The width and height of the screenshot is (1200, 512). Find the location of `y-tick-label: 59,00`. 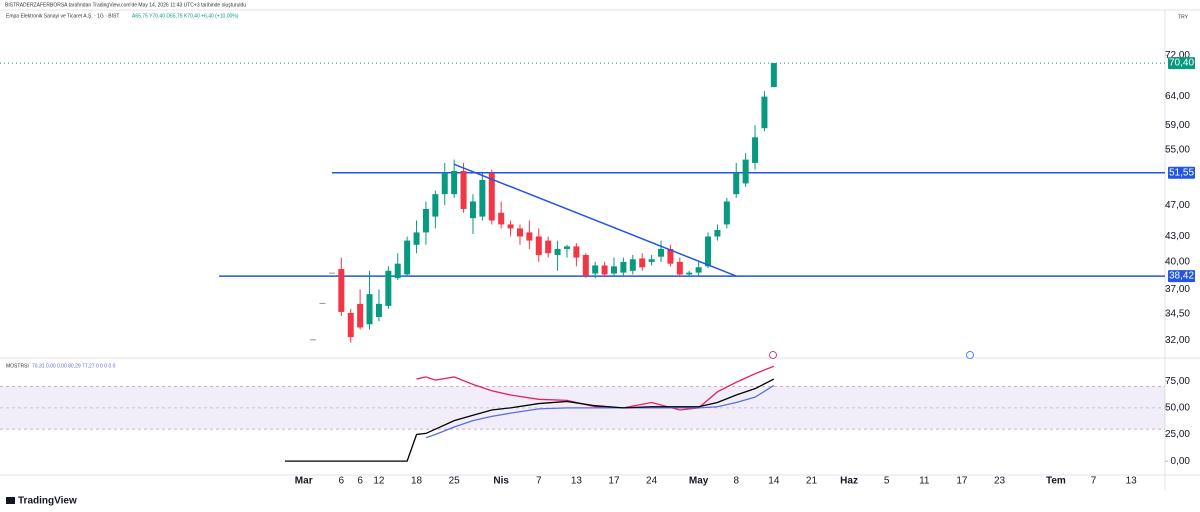

y-tick-label: 59,00 is located at coordinates (1177, 125).